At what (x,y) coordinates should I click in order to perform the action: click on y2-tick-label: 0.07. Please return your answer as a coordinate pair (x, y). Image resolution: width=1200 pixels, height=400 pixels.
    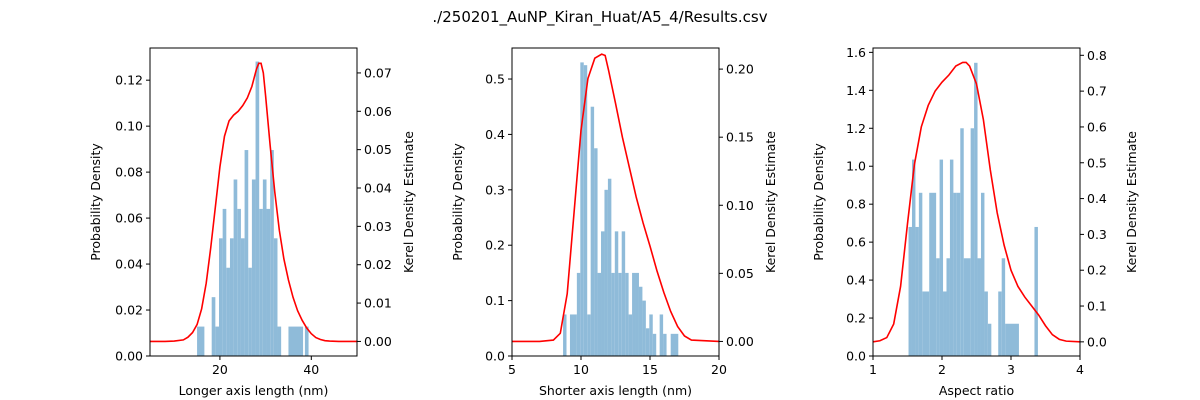
    Looking at the image, I should click on (378, 72).